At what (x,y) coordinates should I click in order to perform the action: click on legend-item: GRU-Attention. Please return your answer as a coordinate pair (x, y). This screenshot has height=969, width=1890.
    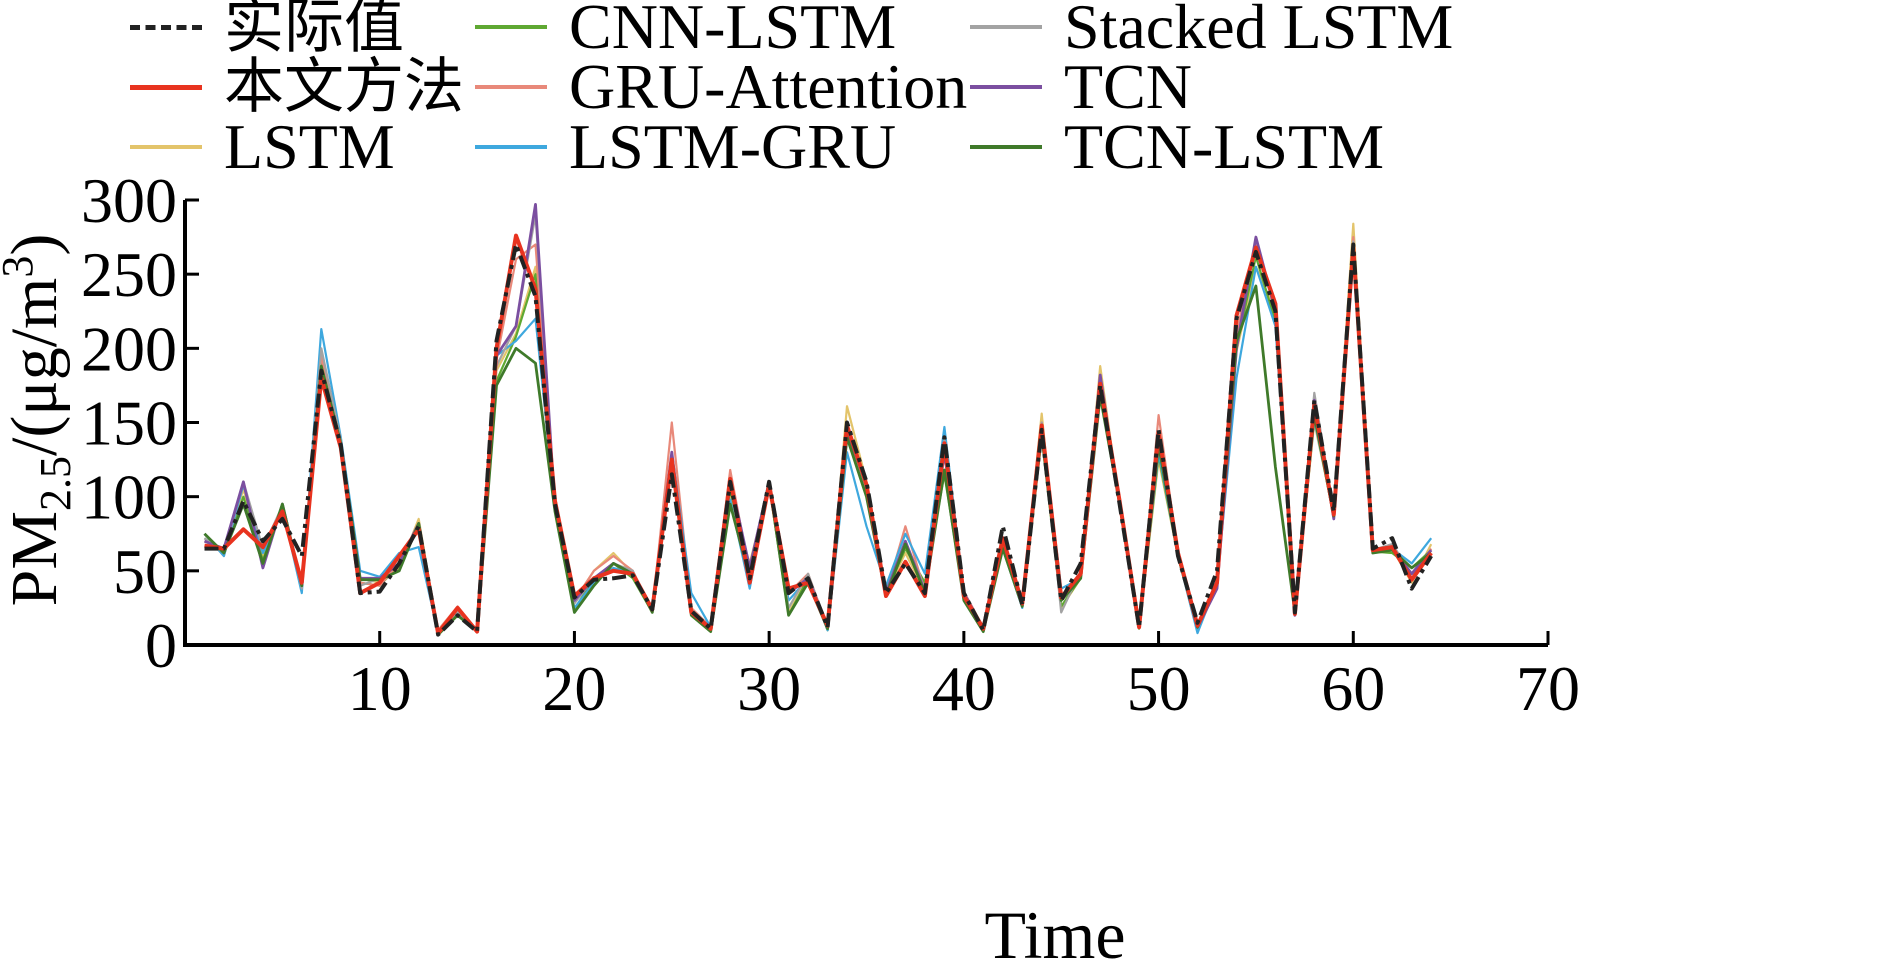
    Looking at the image, I should click on (721, 87).